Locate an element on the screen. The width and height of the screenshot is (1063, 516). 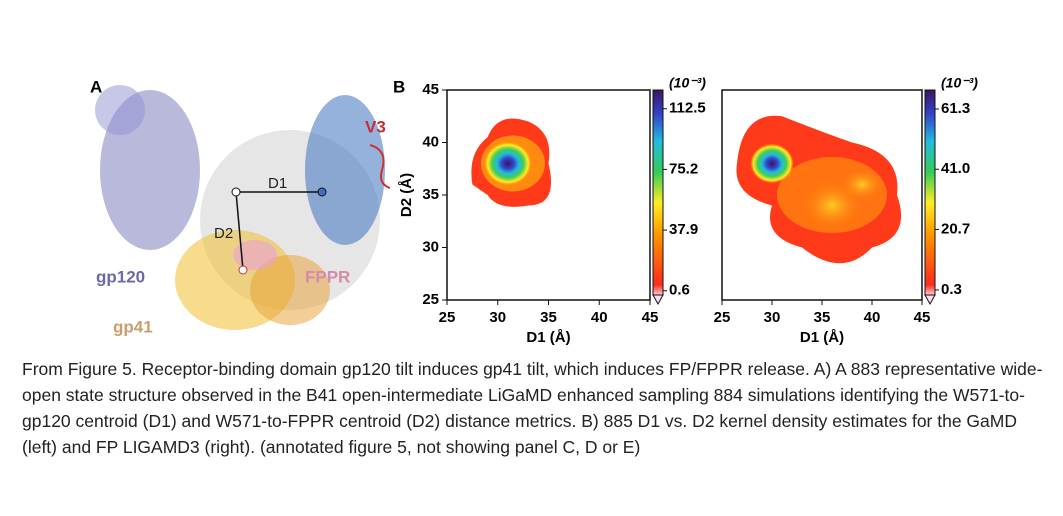
structure-illustration is located at coordinates (243, 207).